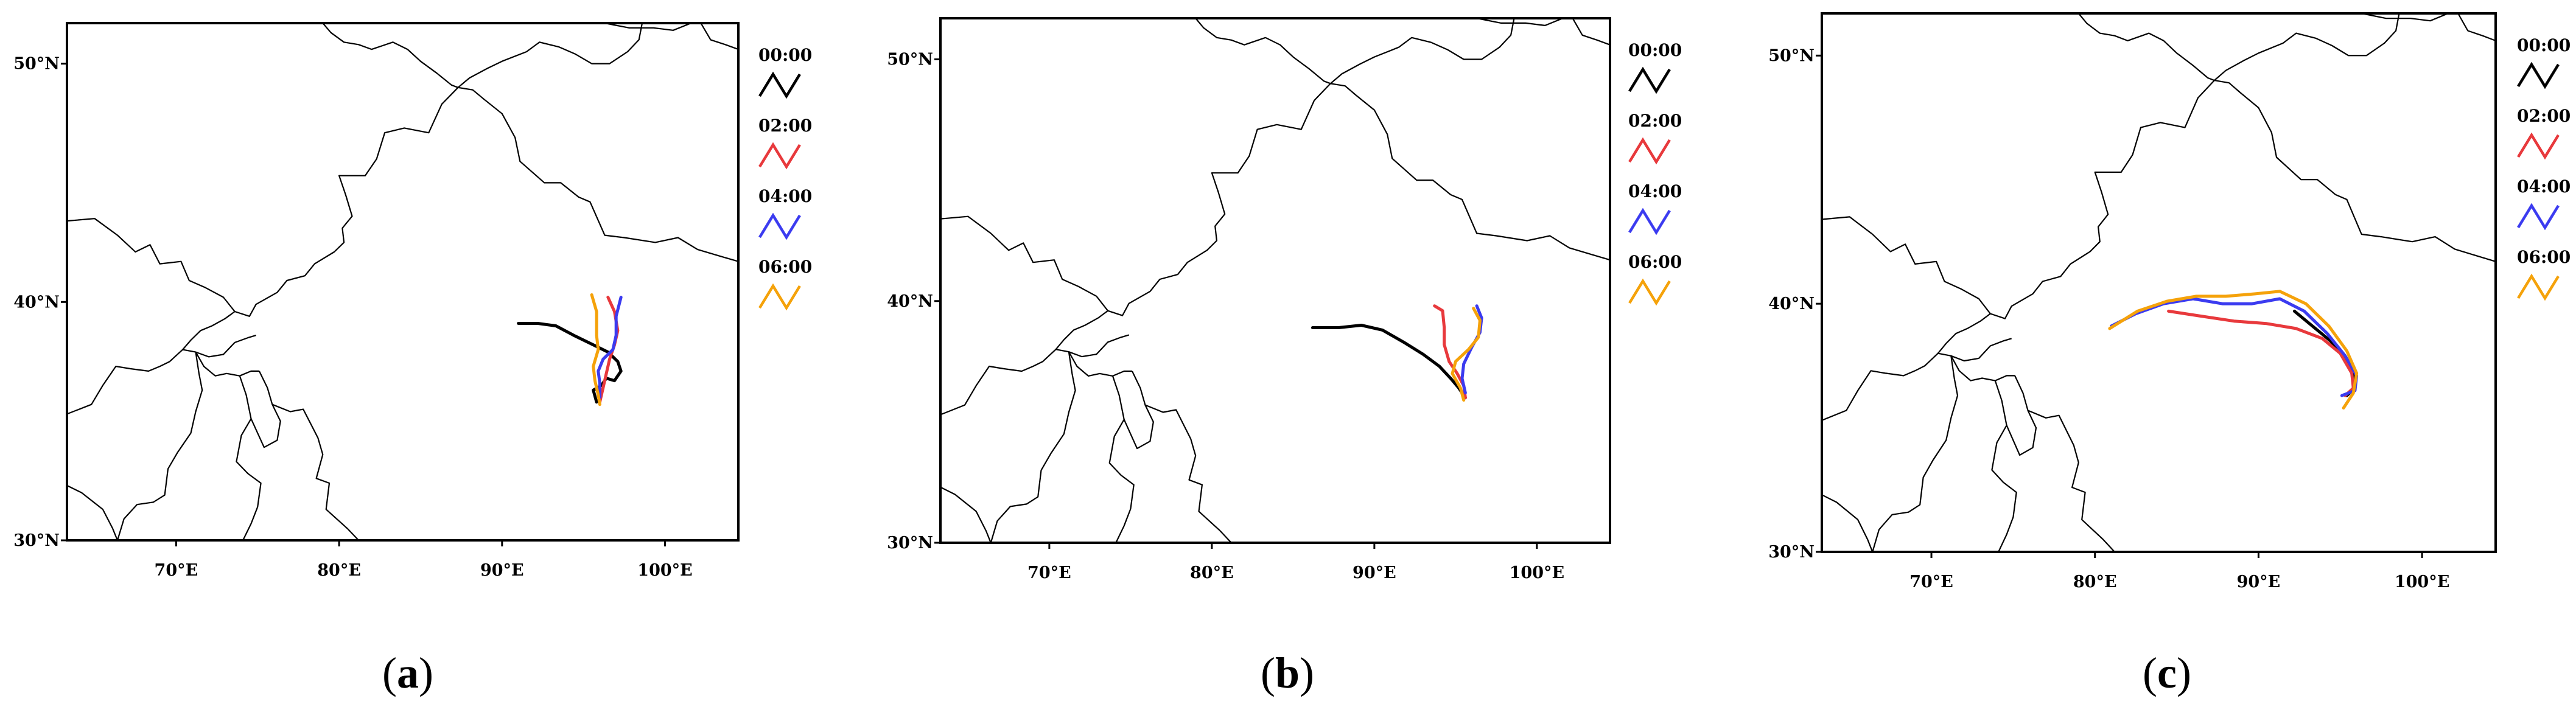  I want to click on panel-caption: (a), so click(407, 673).